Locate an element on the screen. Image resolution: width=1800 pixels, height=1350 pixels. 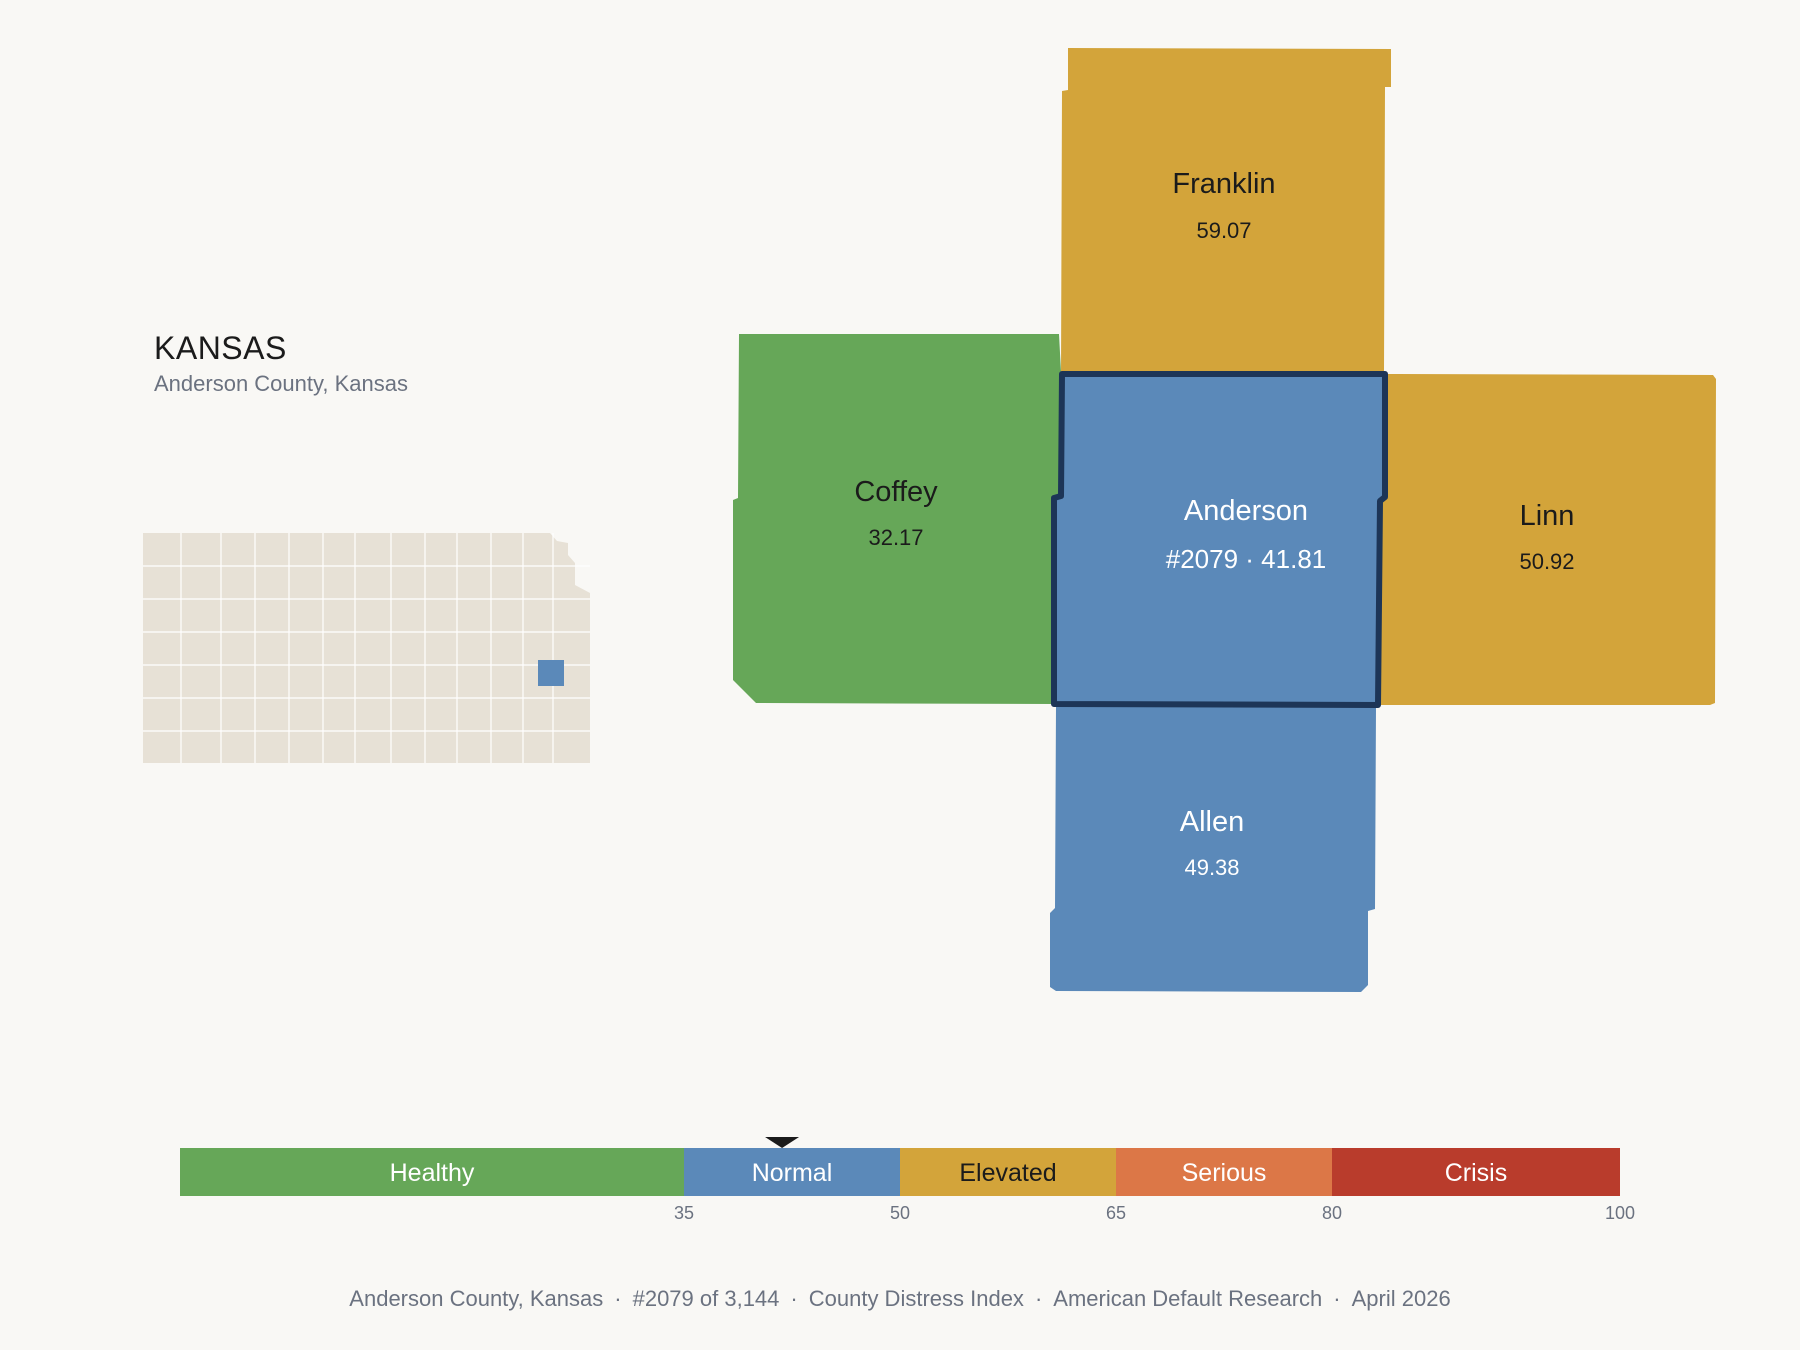
scale-band-healthy is located at coordinates (432, 1172).